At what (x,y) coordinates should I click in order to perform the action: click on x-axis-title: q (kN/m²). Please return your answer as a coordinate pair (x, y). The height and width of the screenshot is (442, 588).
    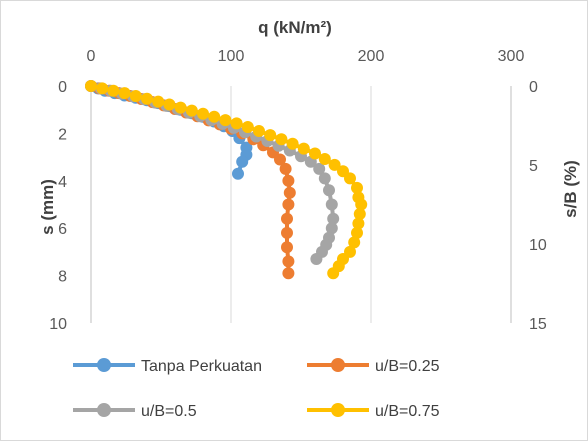
    Looking at the image, I should click on (295, 27).